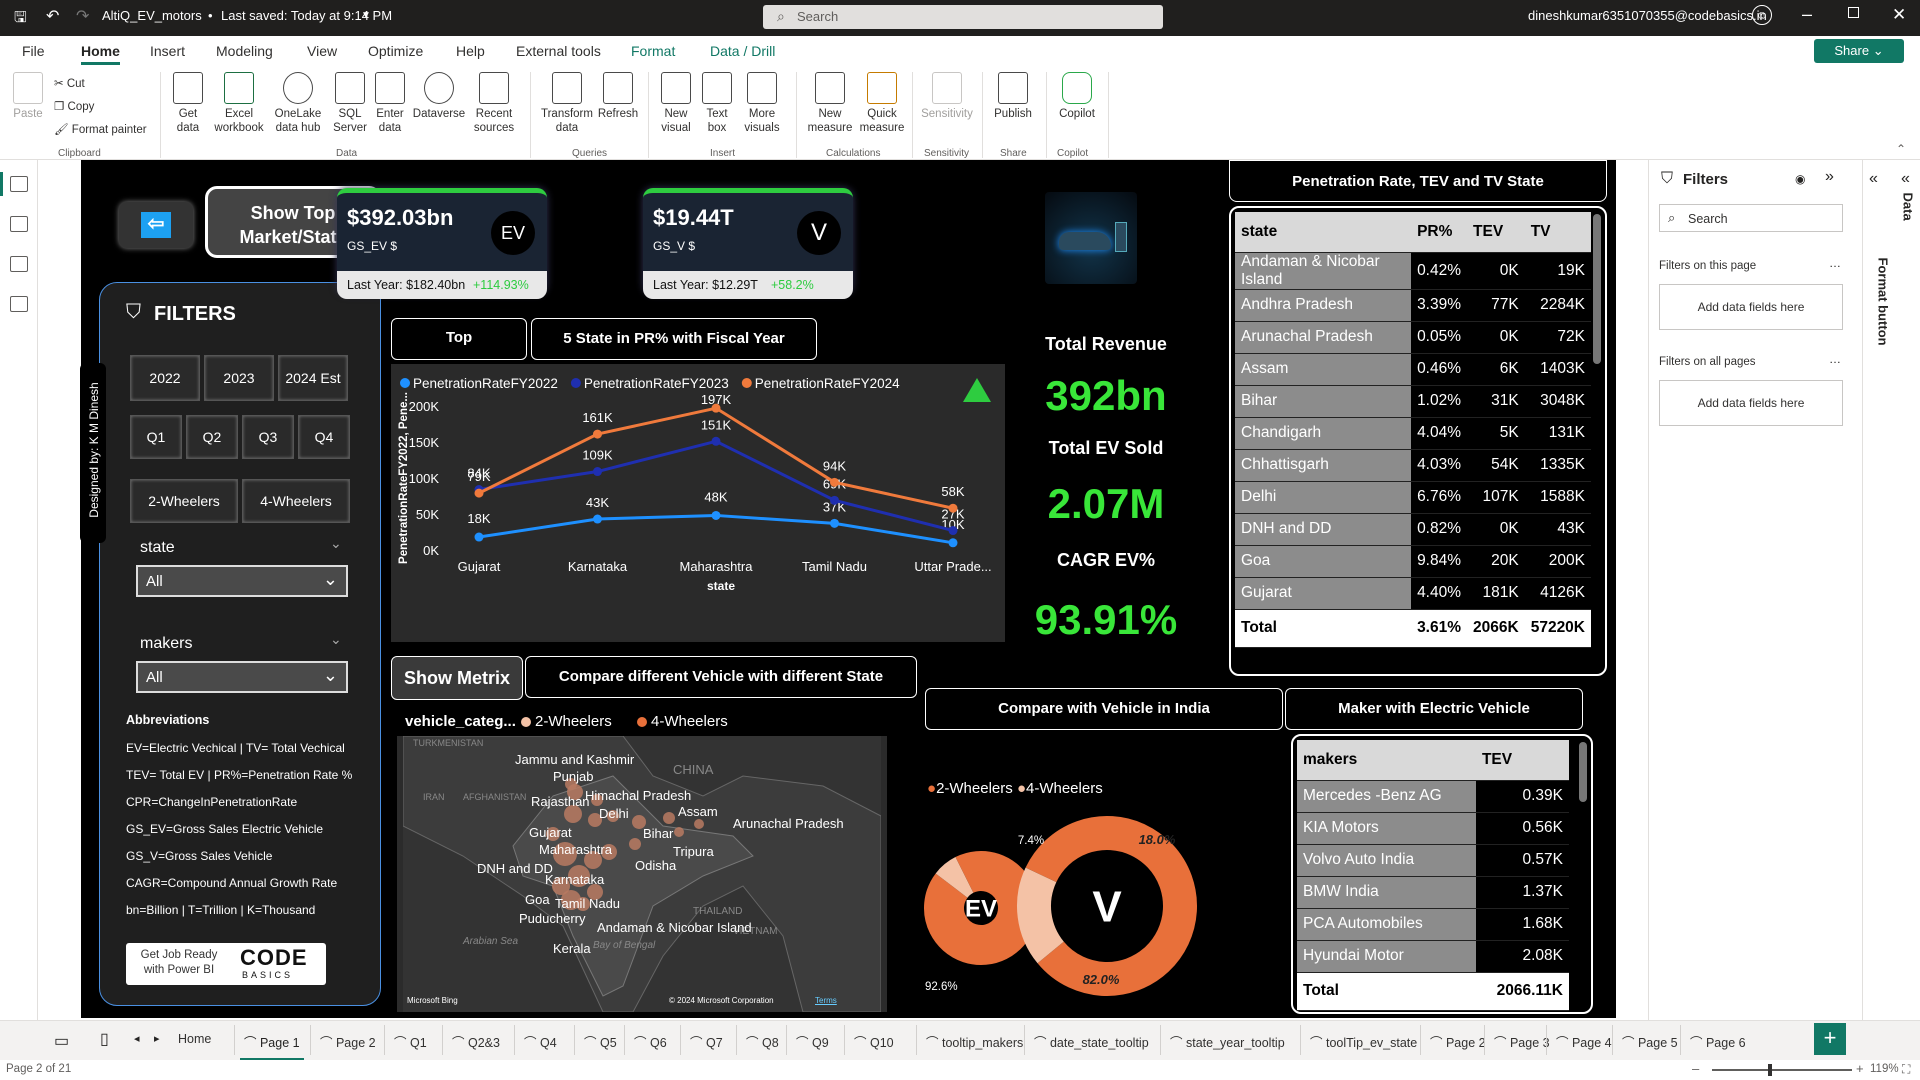 The height and width of the screenshot is (1080, 1920). I want to click on mobile-layout-icon: ▯, so click(104, 1039).